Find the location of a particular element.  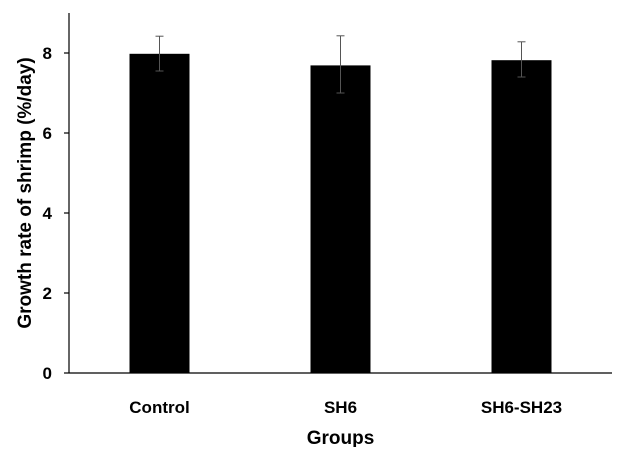

x-tick-label: Control is located at coordinates (159, 407).